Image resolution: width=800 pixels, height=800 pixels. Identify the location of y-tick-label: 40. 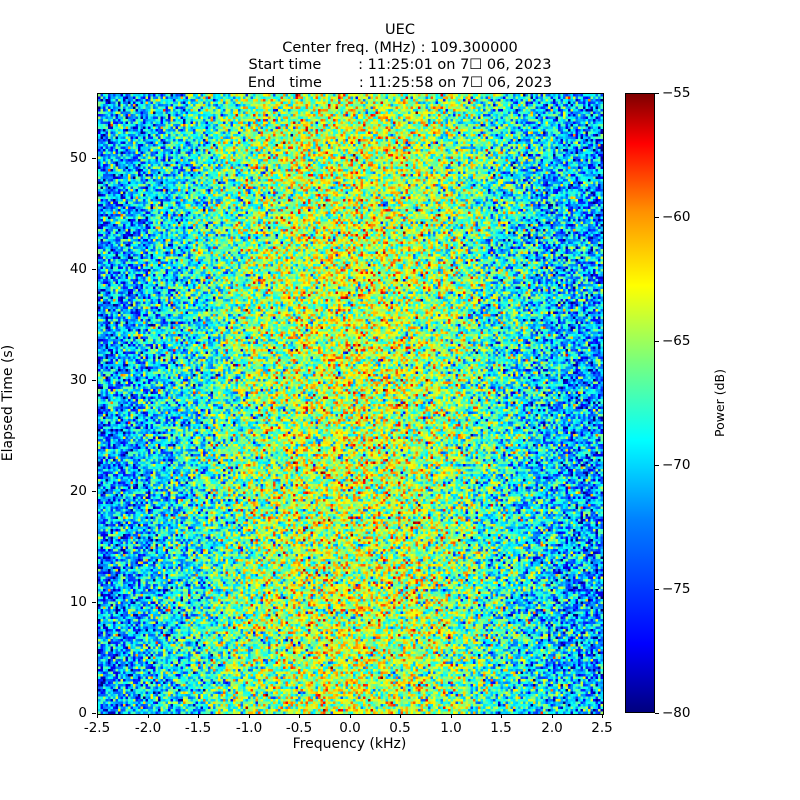
(78, 269).